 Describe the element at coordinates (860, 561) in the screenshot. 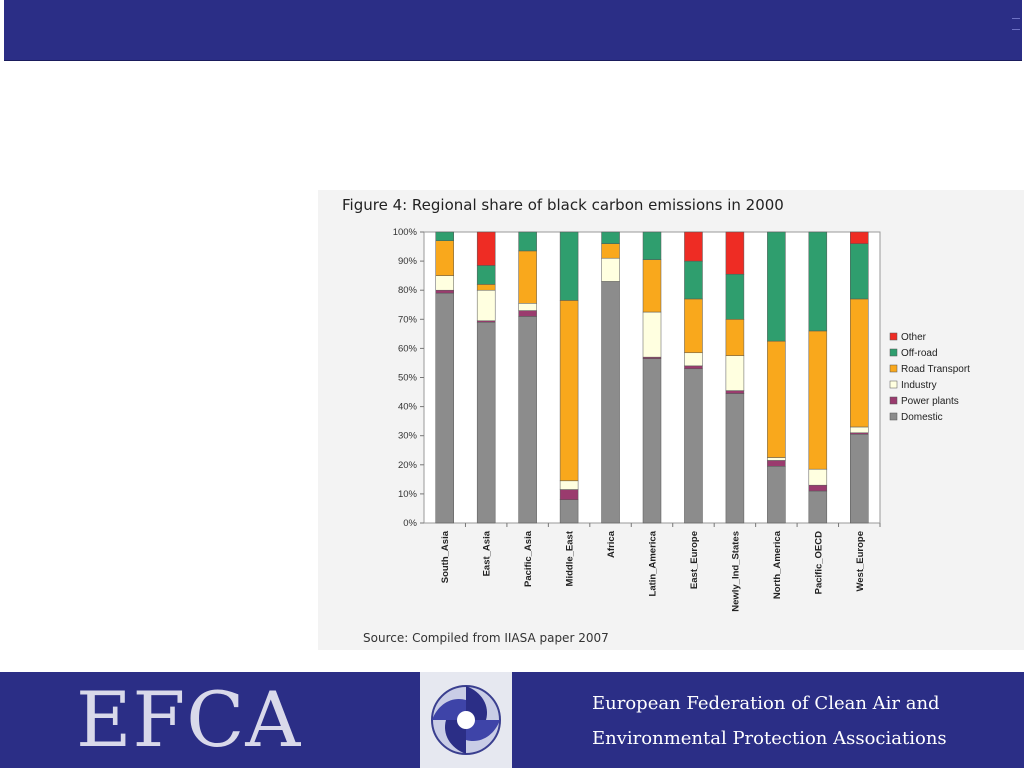

I see `x-tick-label: West_Europe` at that location.